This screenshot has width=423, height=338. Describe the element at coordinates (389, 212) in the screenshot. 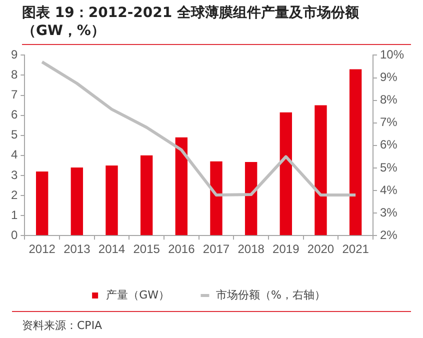

I see `y2-tick-label: 3%` at that location.